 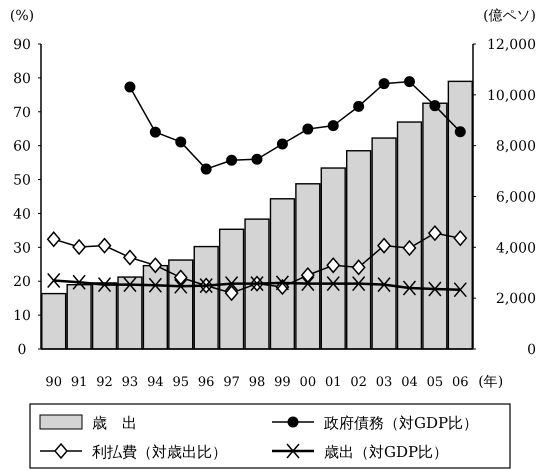 I want to click on y-tick-label: 70, so click(x=22, y=112).